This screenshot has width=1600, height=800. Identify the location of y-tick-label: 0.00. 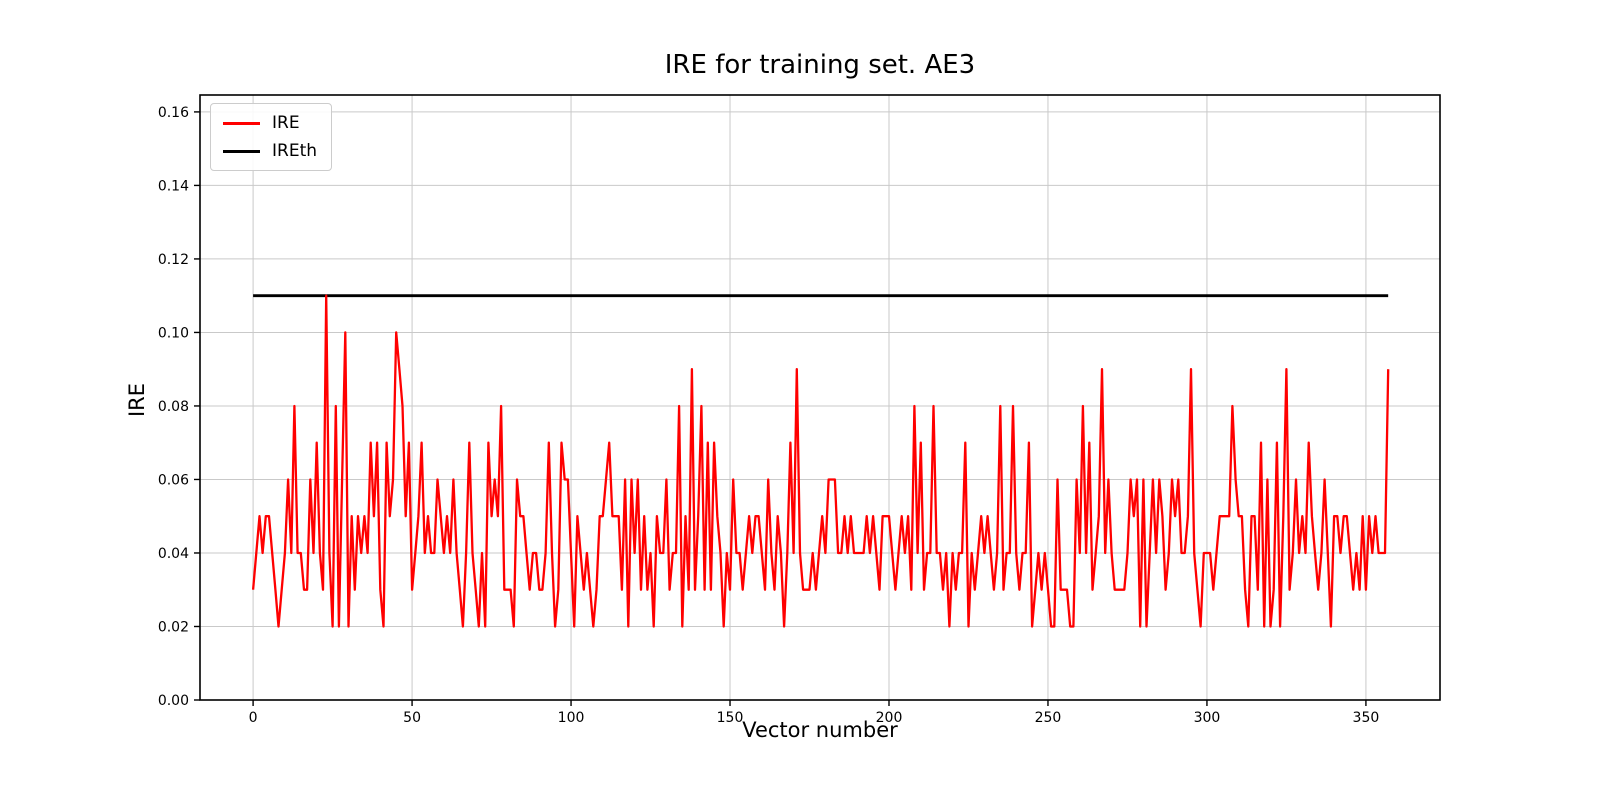
(173, 701).